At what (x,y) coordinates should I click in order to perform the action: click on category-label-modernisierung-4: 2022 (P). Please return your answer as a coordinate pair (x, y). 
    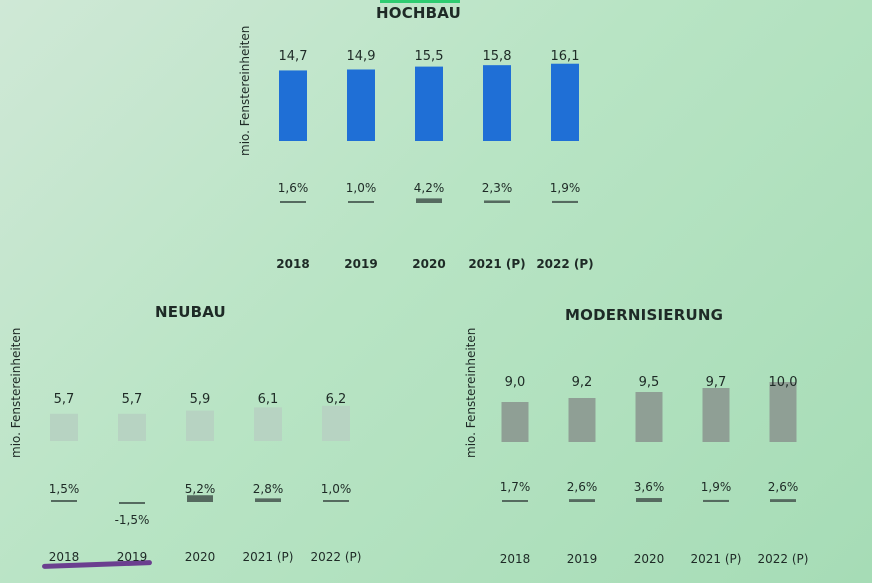
    Looking at the image, I should click on (783, 559).